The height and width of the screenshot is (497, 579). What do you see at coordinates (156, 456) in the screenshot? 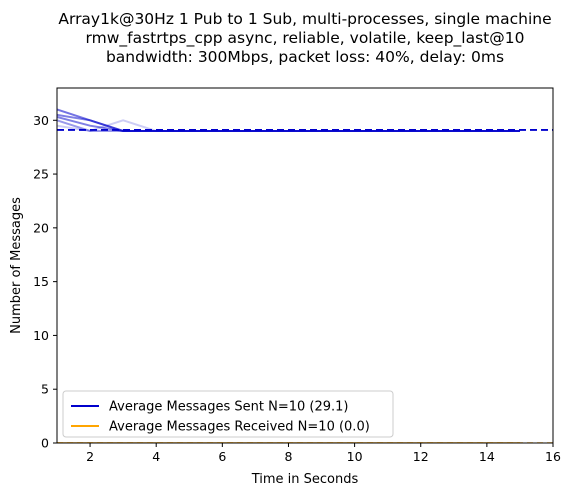
I see `x-tick-label: 4` at bounding box center [156, 456].